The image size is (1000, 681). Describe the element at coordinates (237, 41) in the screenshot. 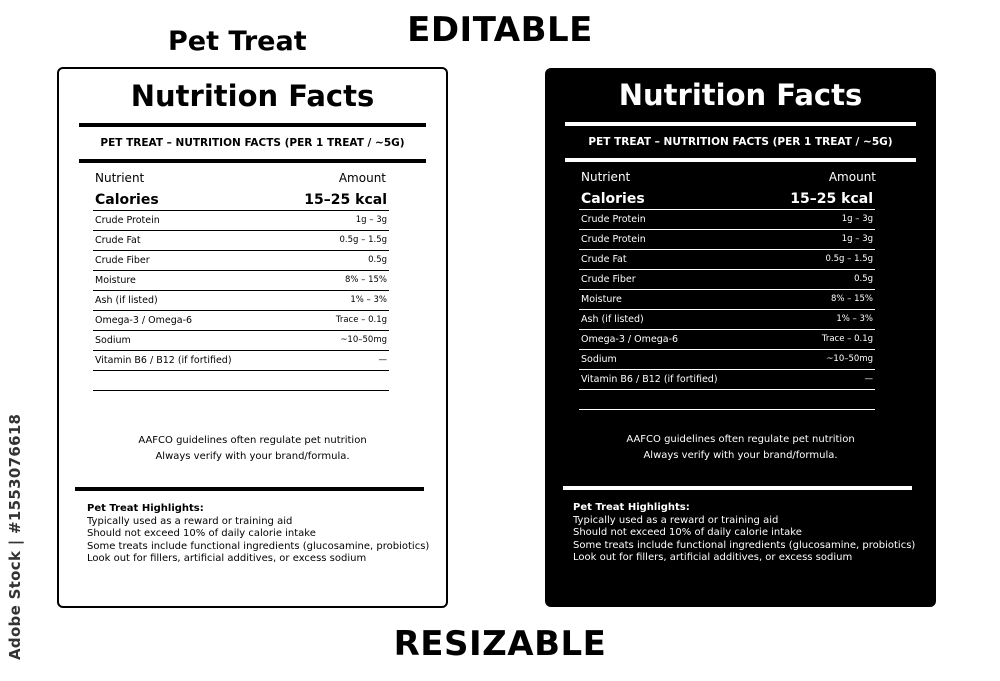

I see `pet-treat-label: Pet Treat` at that location.